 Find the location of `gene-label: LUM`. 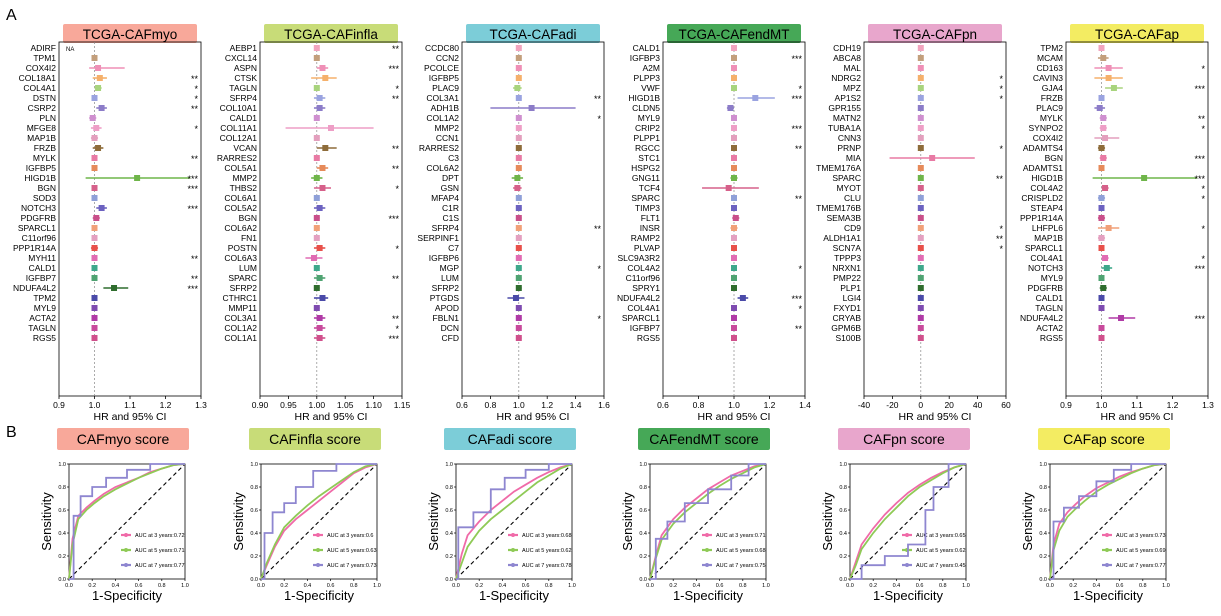

gene-label: LUM is located at coordinates (450, 278).